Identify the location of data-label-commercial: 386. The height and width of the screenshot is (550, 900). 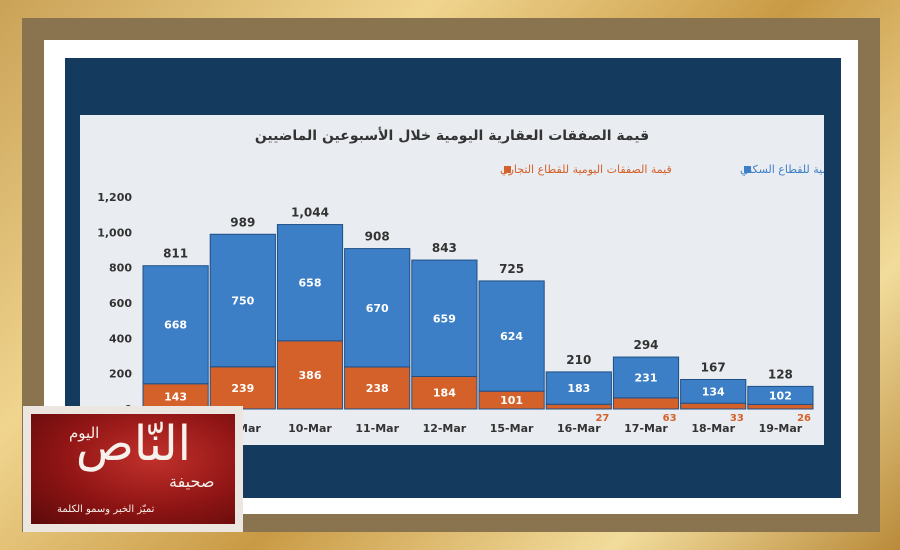
(310, 375).